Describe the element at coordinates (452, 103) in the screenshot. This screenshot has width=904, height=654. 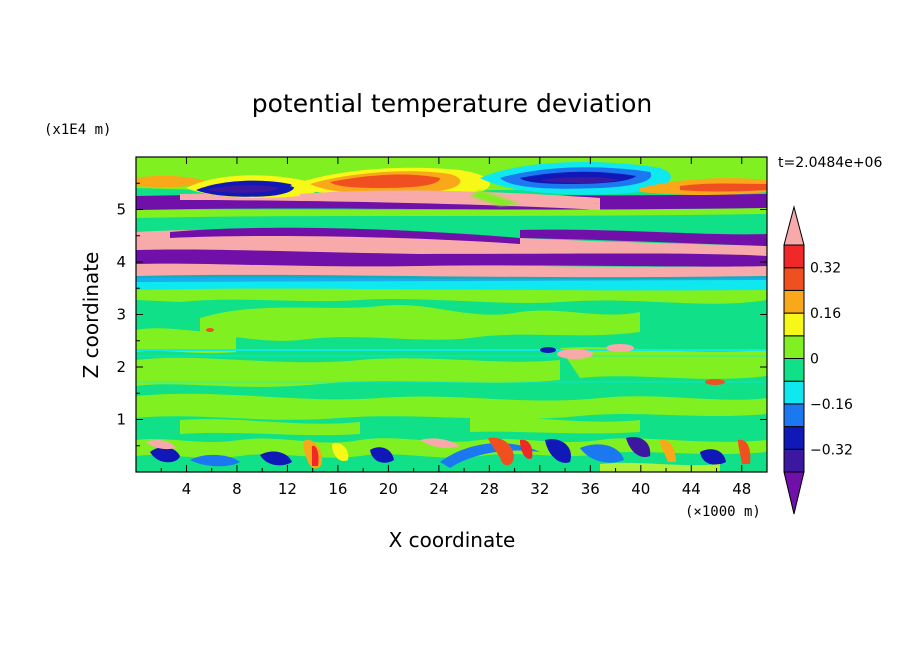
I see `chart-title: potential temperature deviation` at that location.